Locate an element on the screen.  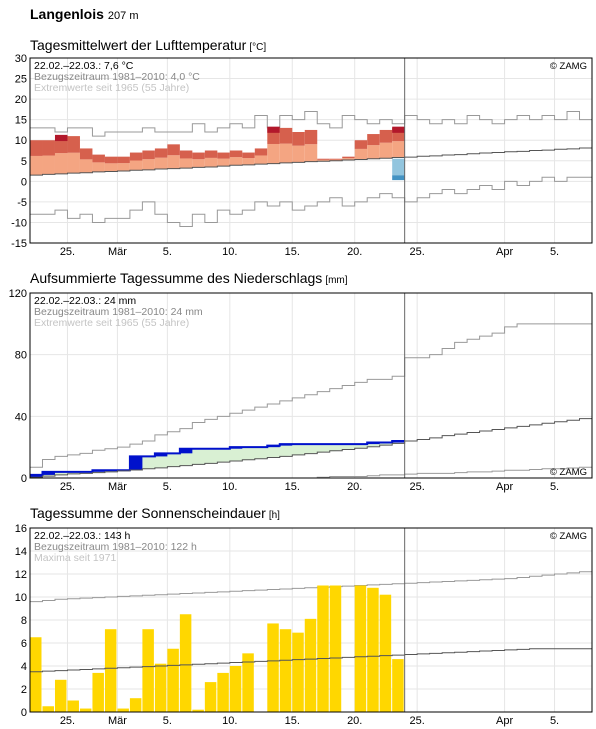
sunshine-max-line is located at coordinates (311, 587).